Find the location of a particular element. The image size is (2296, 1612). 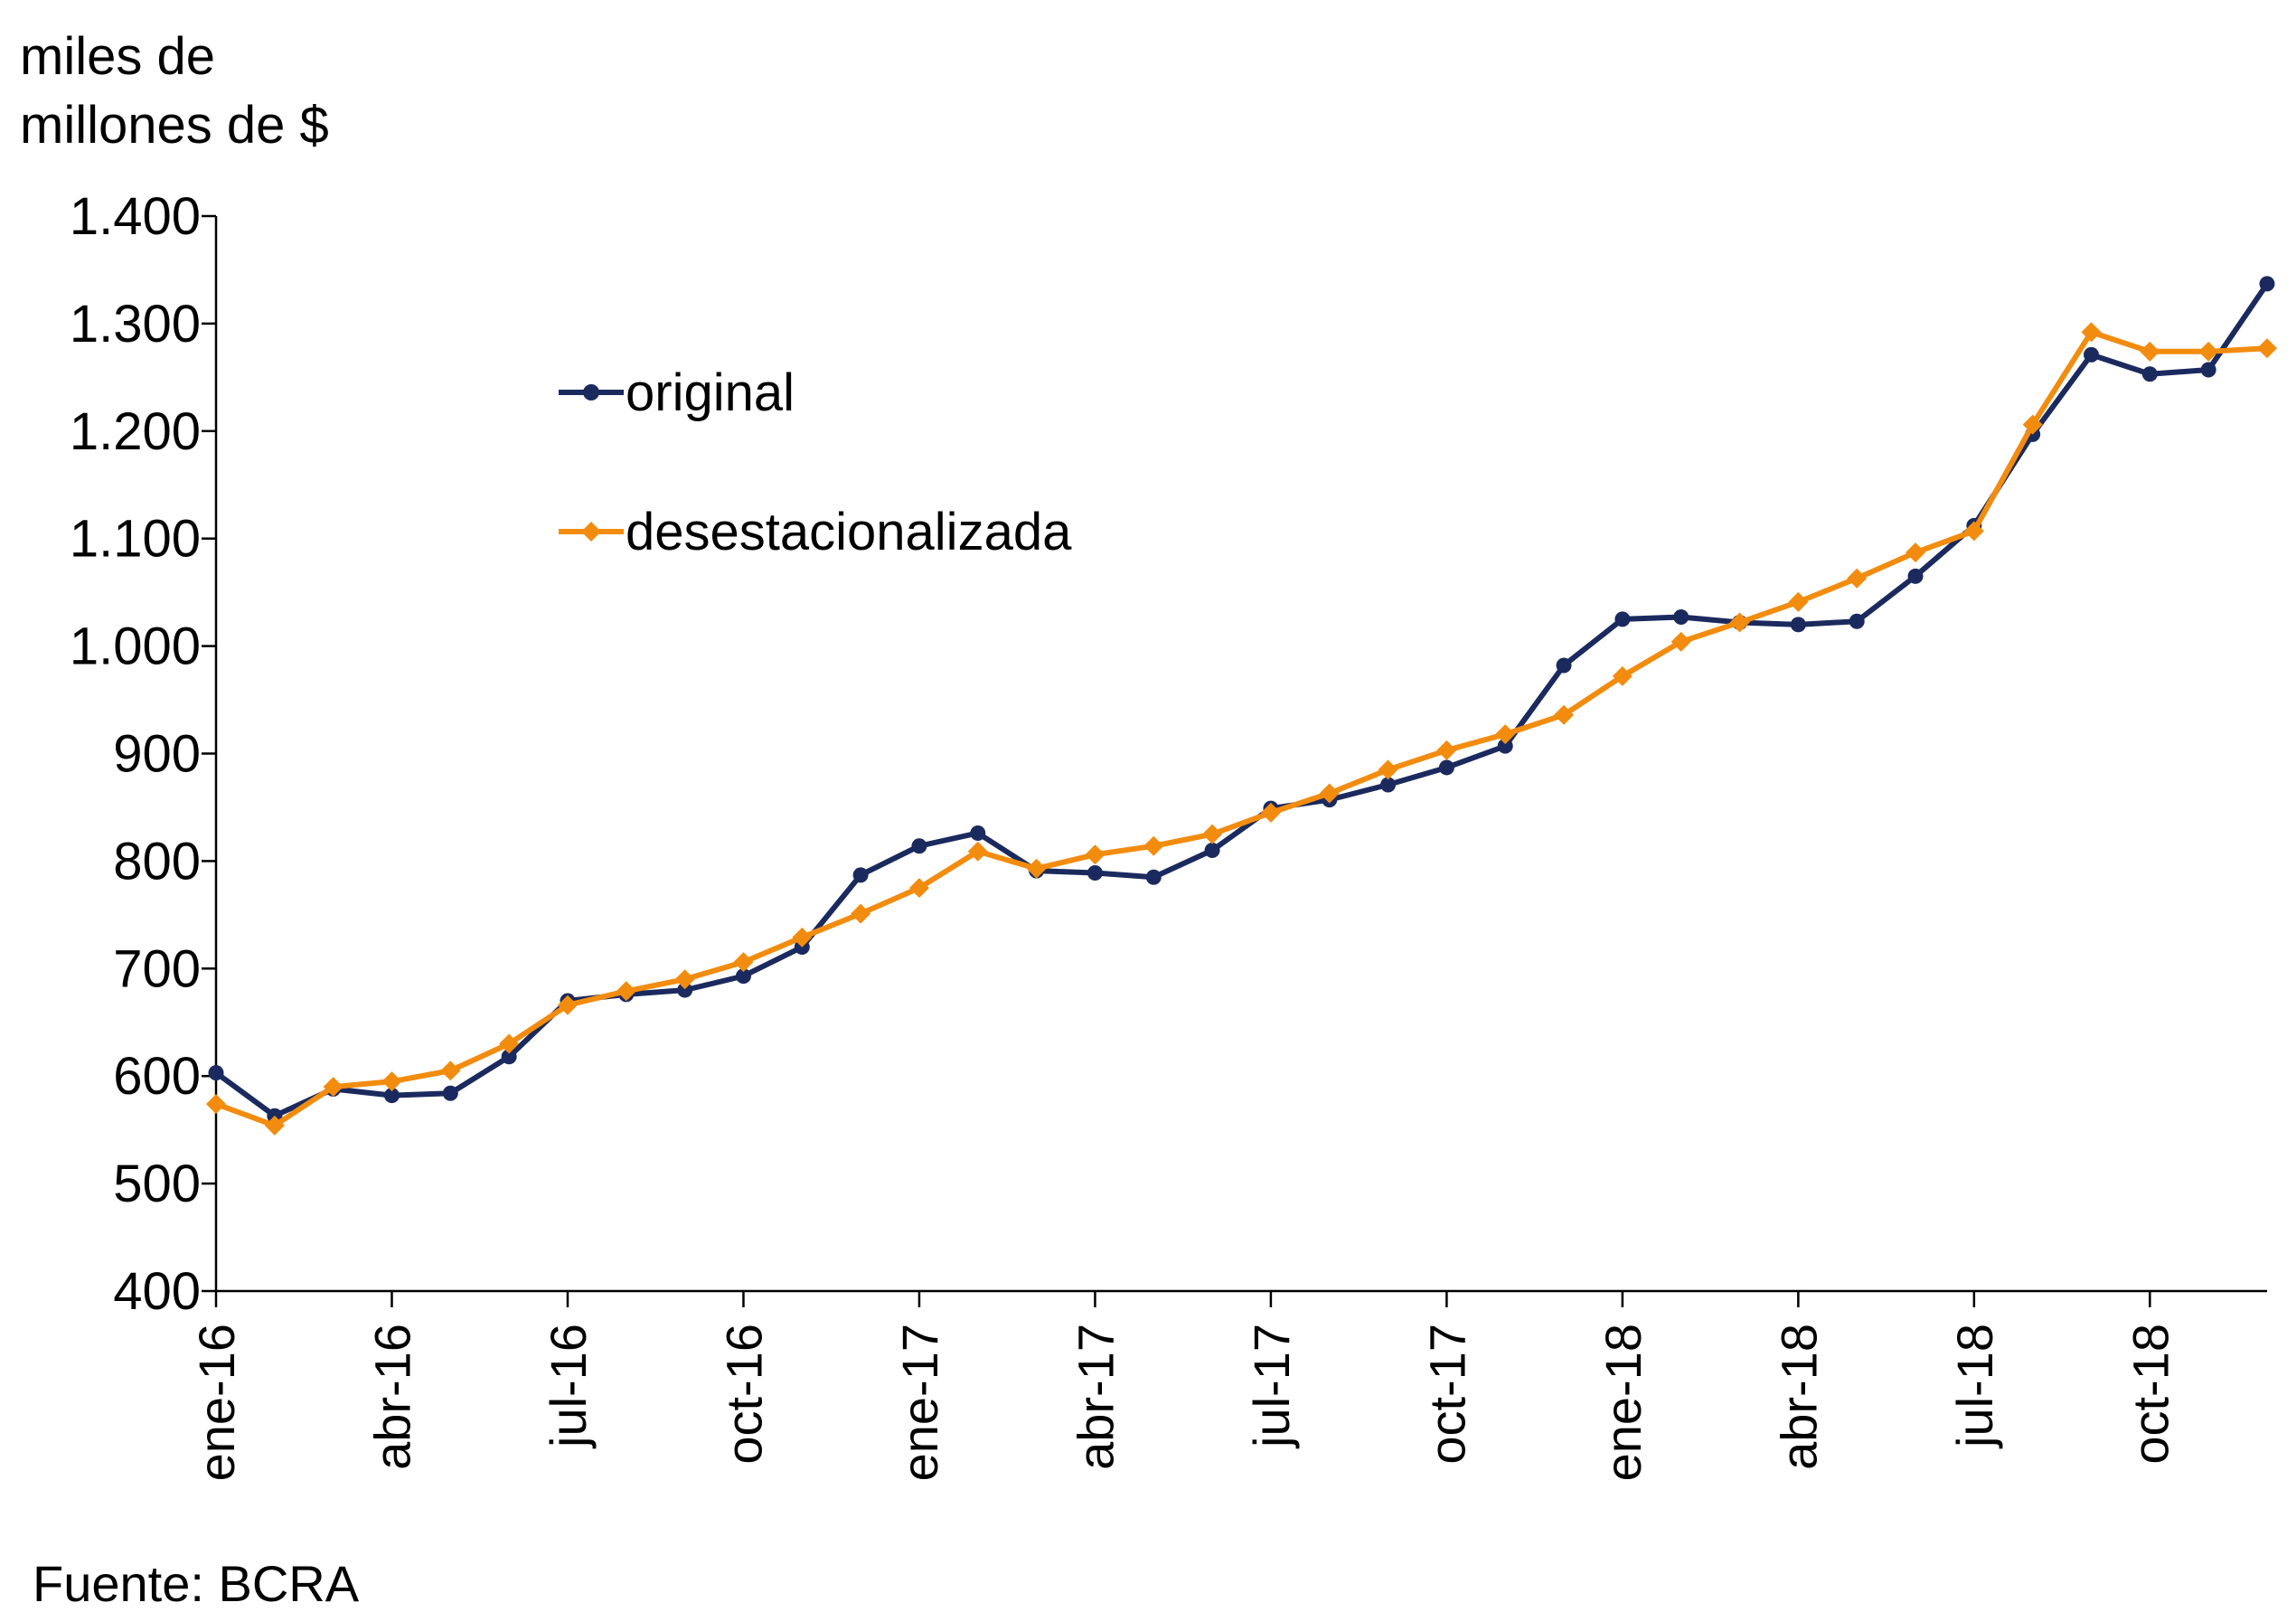

y-tick-label: 500 is located at coordinates (157, 1184).